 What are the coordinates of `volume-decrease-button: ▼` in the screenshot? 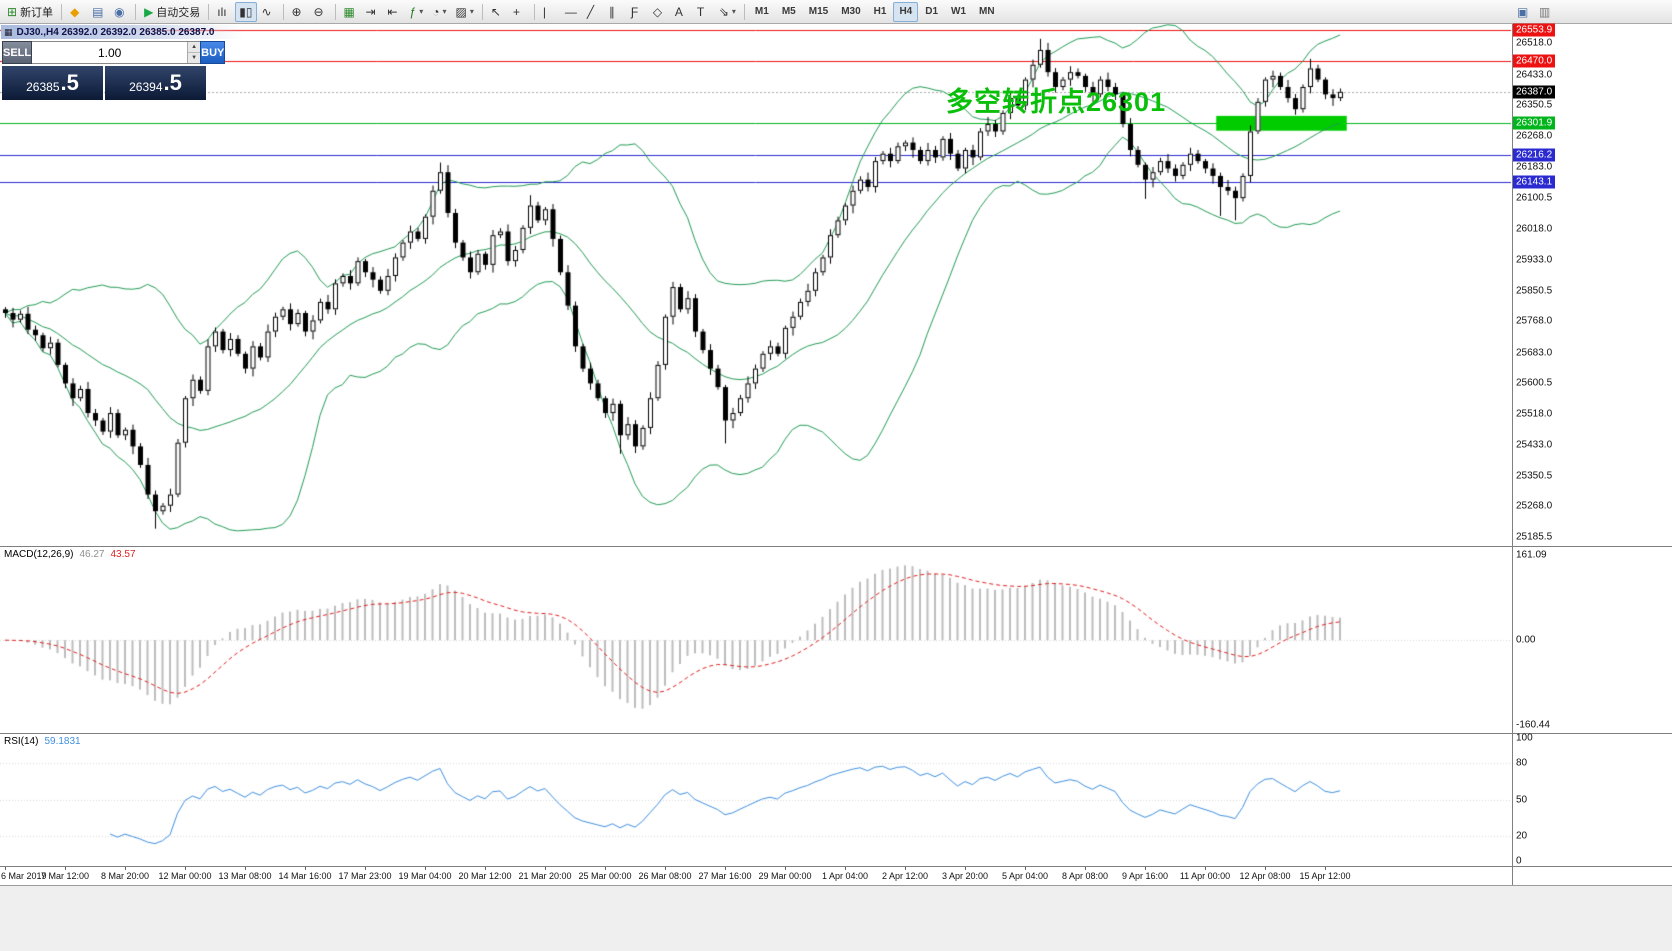 It's located at (194, 58).